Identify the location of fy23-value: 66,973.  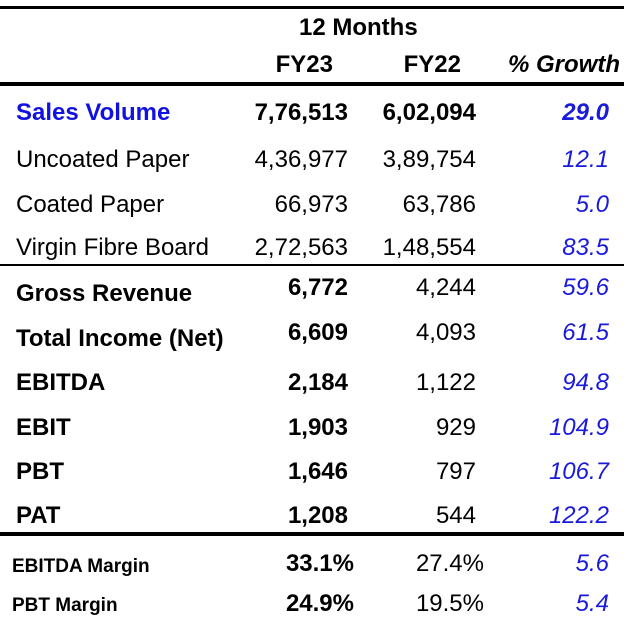
(311, 204).